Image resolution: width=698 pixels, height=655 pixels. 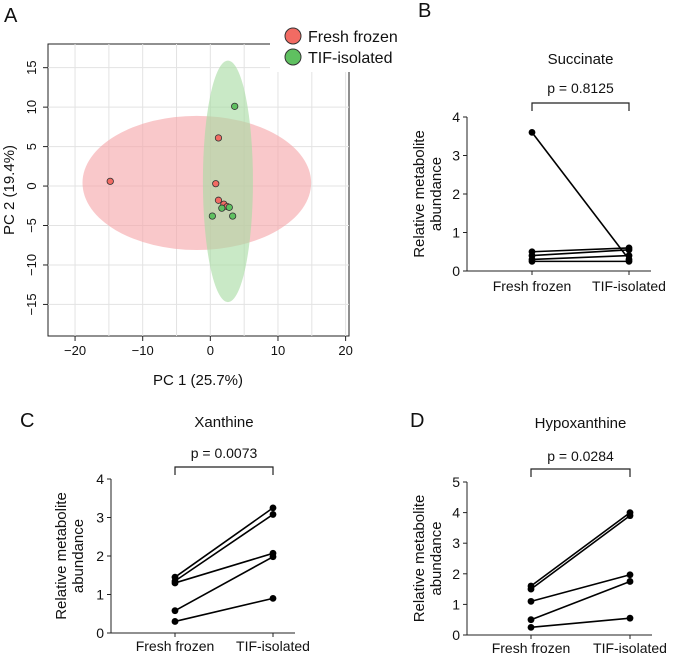 I want to click on pca-x-tick-label: −10, so click(x=143, y=350).